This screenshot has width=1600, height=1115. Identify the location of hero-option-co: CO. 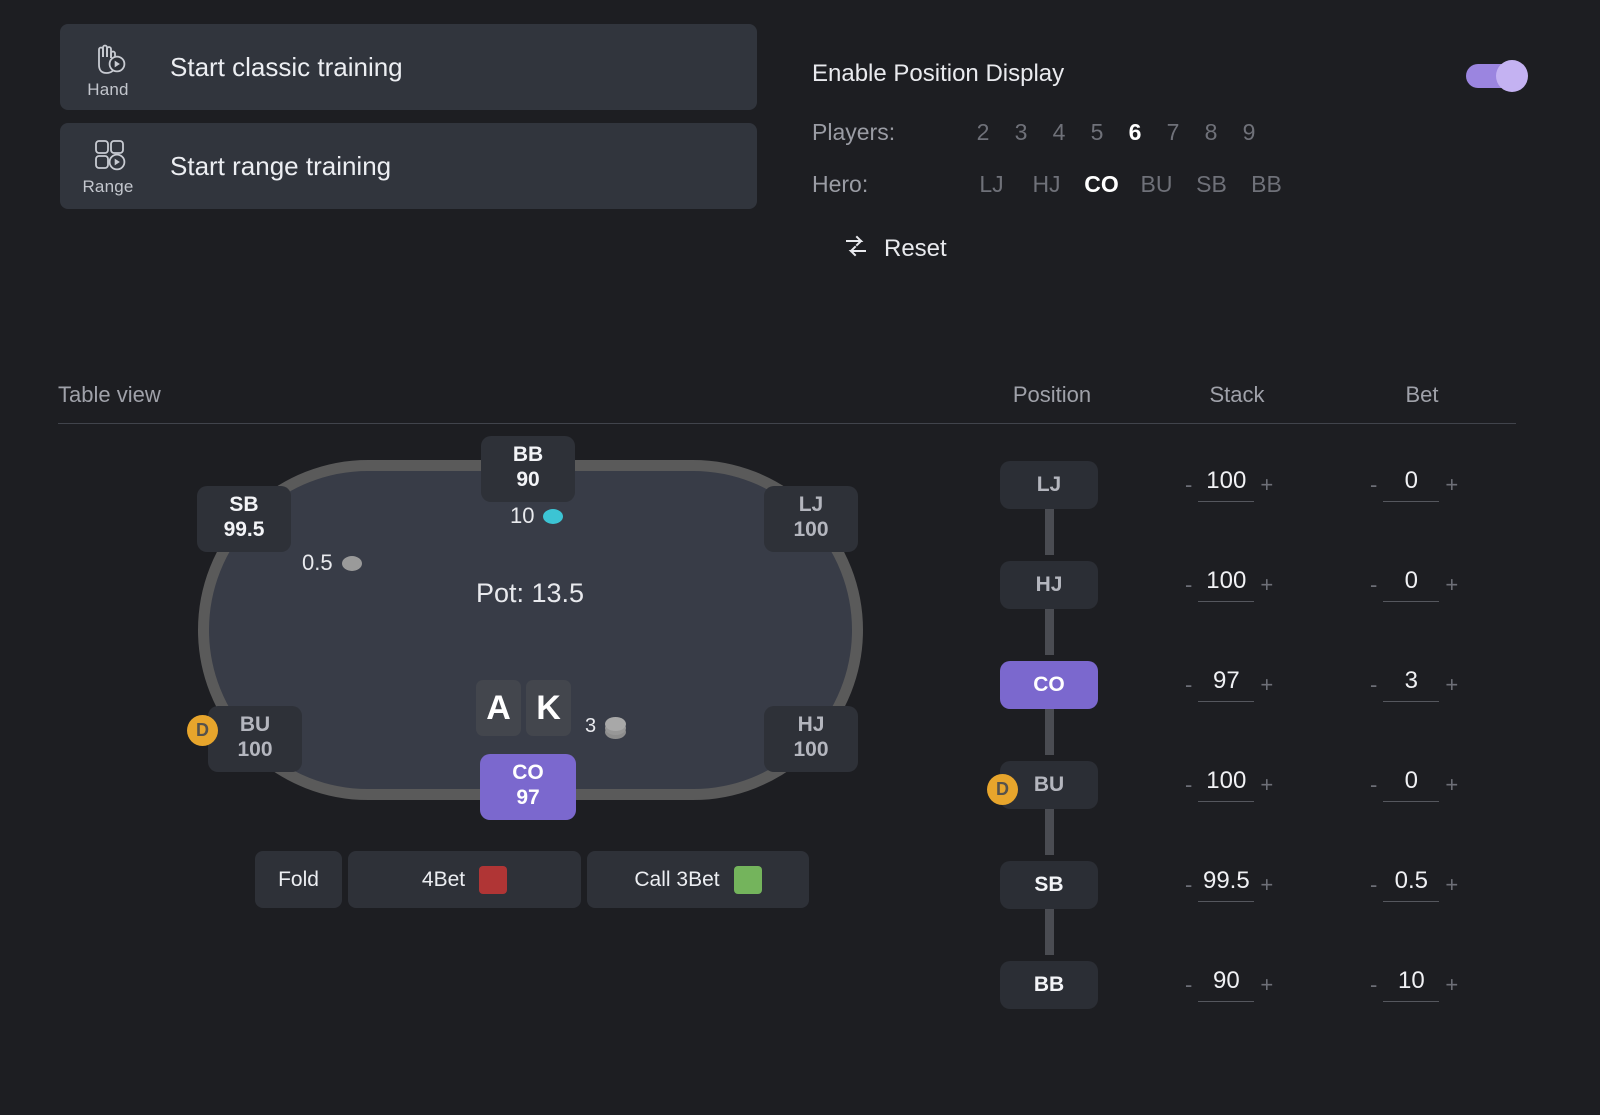
(1101, 183).